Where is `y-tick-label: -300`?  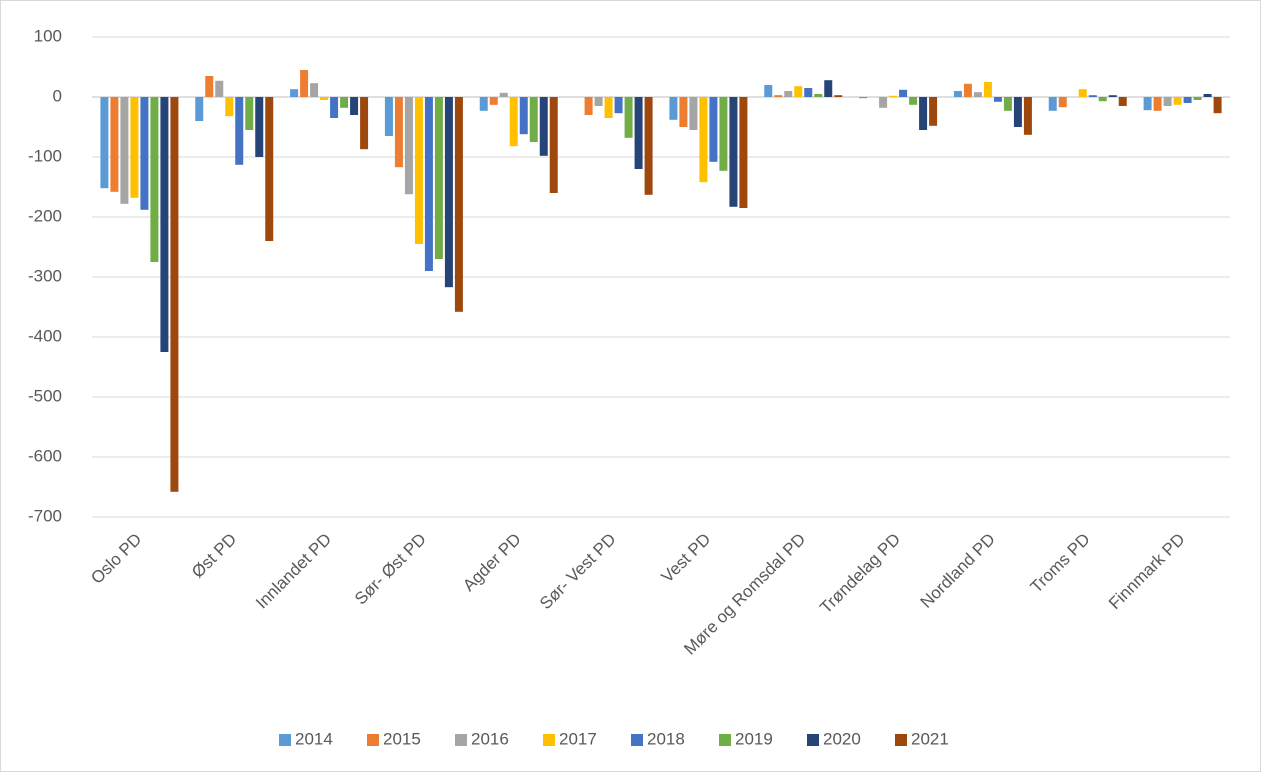
y-tick-label: -300 is located at coordinates (45, 275).